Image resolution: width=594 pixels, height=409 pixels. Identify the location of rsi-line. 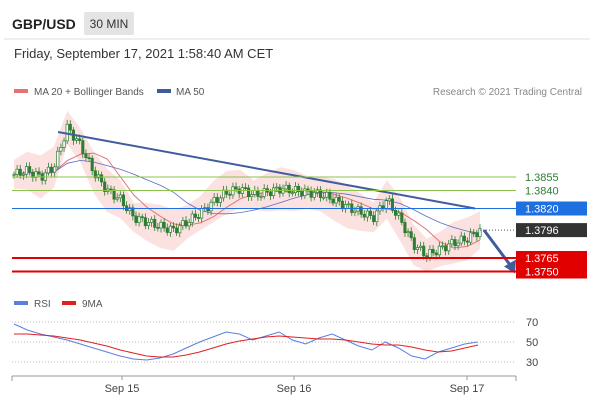
(246, 342).